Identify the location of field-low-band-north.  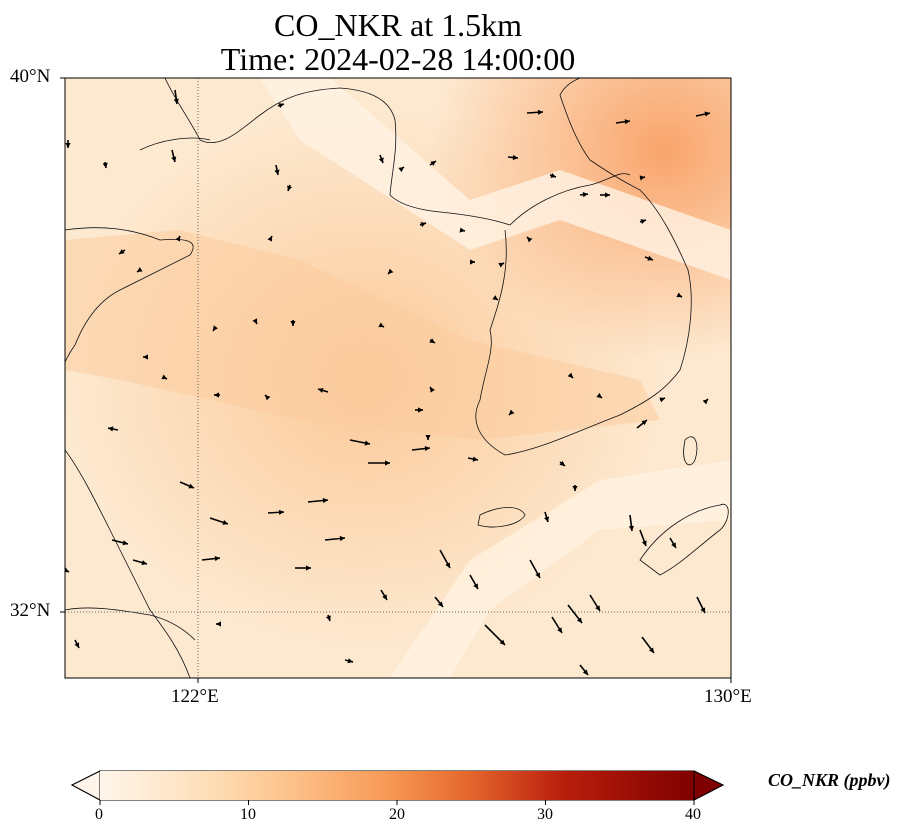
(495, 179).